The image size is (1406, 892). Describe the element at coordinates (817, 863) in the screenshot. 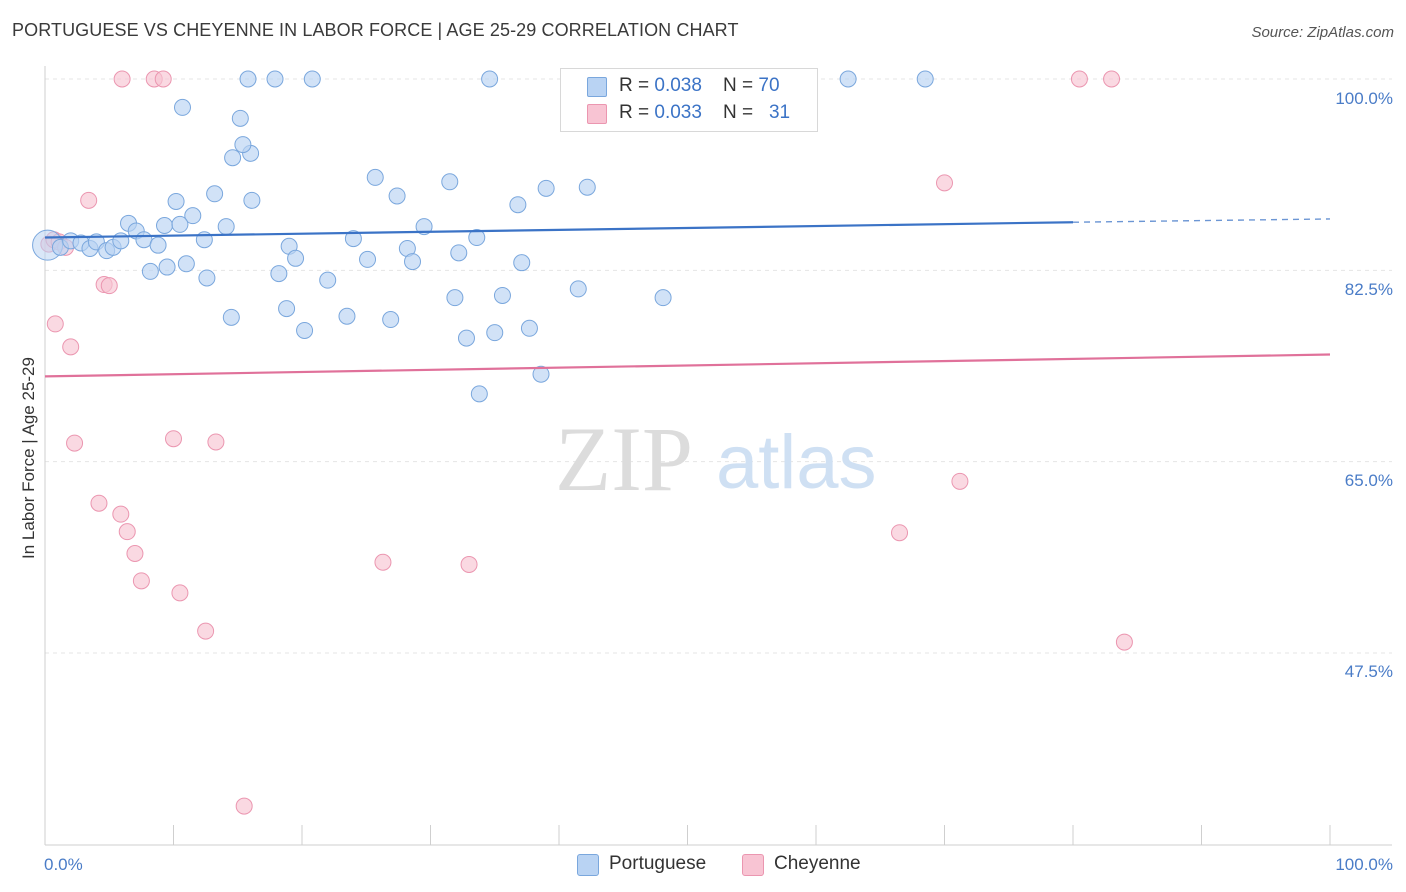

I see `cheyenne-legend-label: Cheyenne` at that location.